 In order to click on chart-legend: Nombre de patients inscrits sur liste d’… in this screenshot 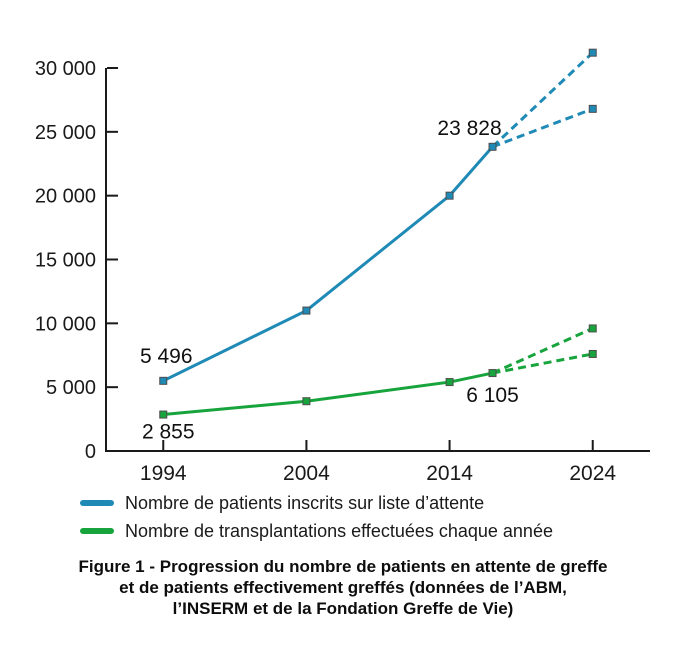, I will do `click(316, 517)`.